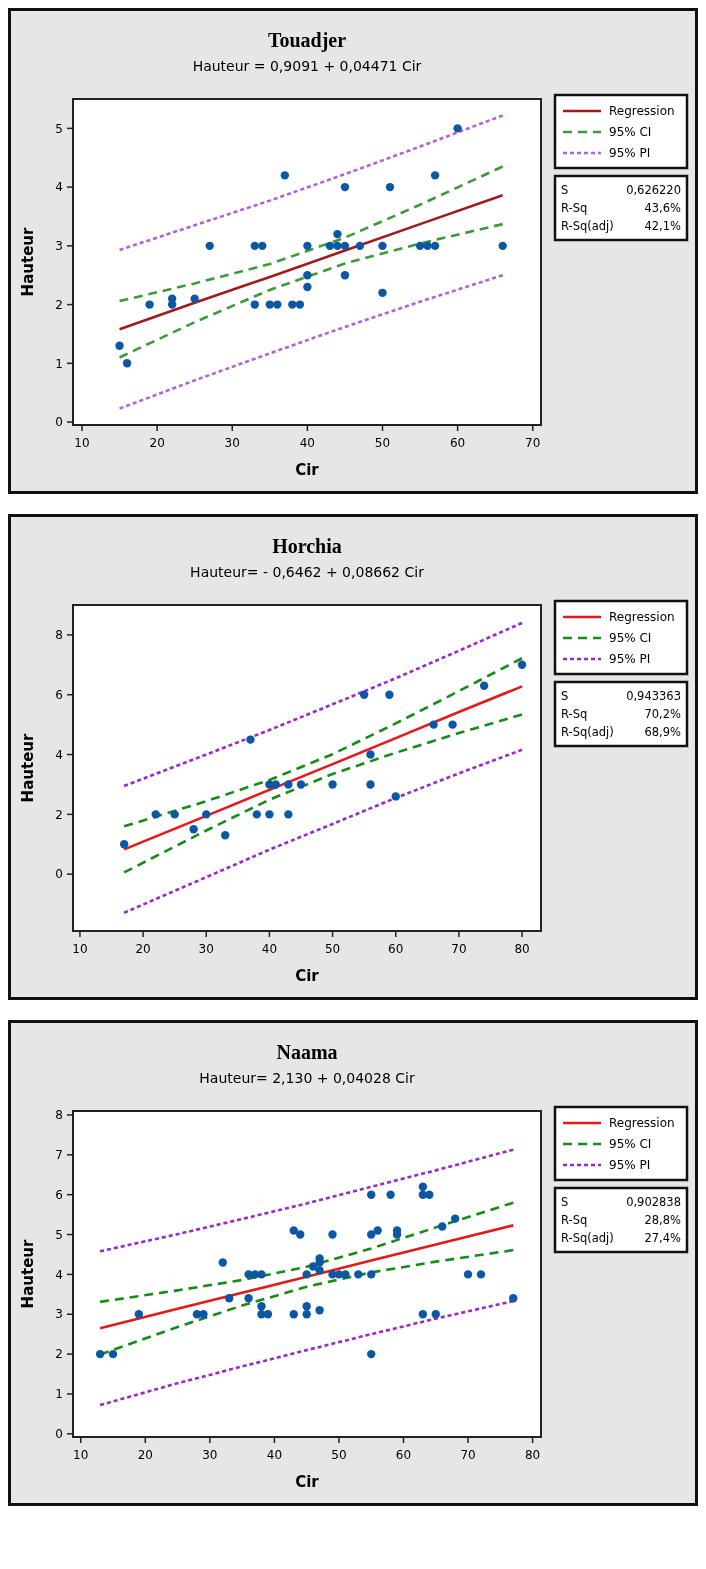 This screenshot has height=1569, width=706. What do you see at coordinates (663, 732) in the screenshot?
I see `text: 68,9%` at bounding box center [663, 732].